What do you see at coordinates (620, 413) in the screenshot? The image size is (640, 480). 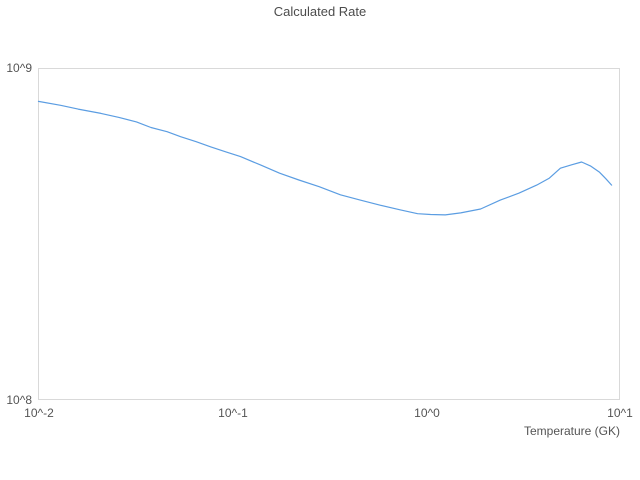 I see `x-tick-1e1: 10^1` at bounding box center [620, 413].